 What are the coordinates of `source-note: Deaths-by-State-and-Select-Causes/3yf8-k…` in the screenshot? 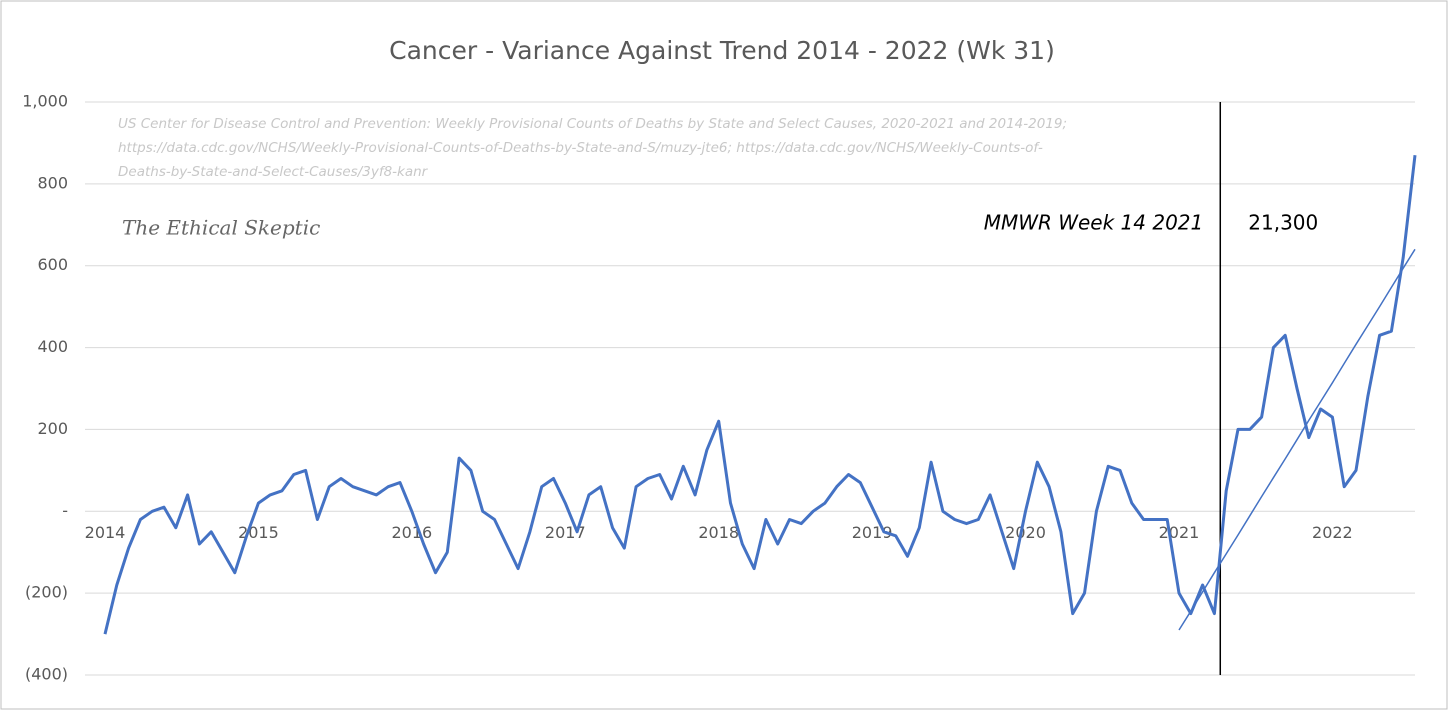 It's located at (273, 172).